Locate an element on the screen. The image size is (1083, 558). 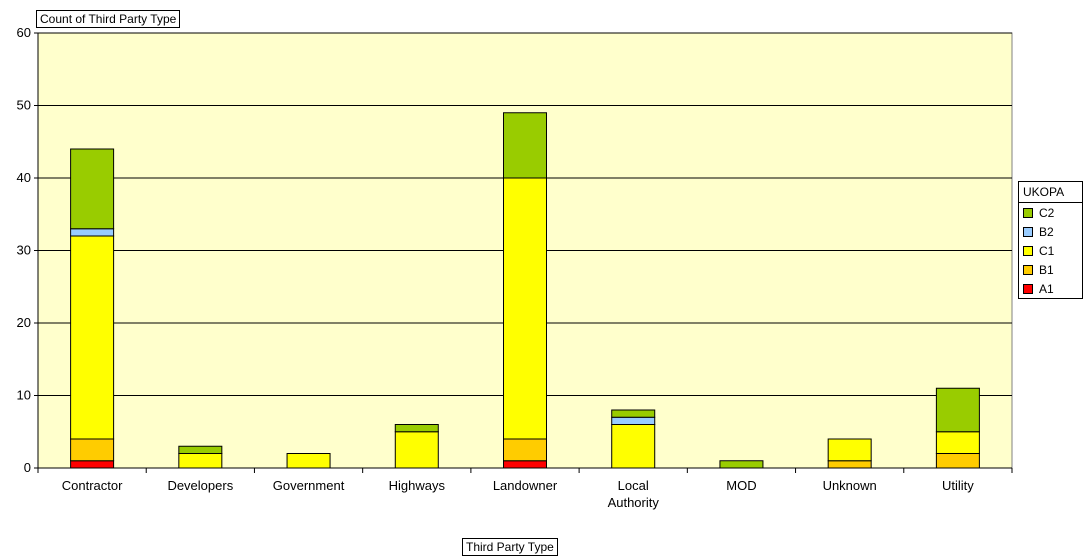
y-tick-label: 40 is located at coordinates (24, 177).